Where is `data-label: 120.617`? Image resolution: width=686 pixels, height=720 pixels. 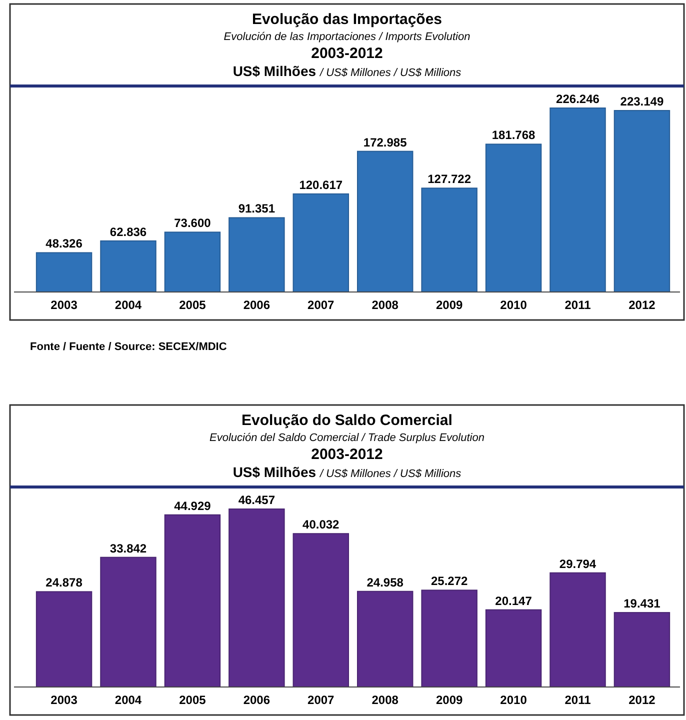
data-label: 120.617 is located at coordinates (321, 185).